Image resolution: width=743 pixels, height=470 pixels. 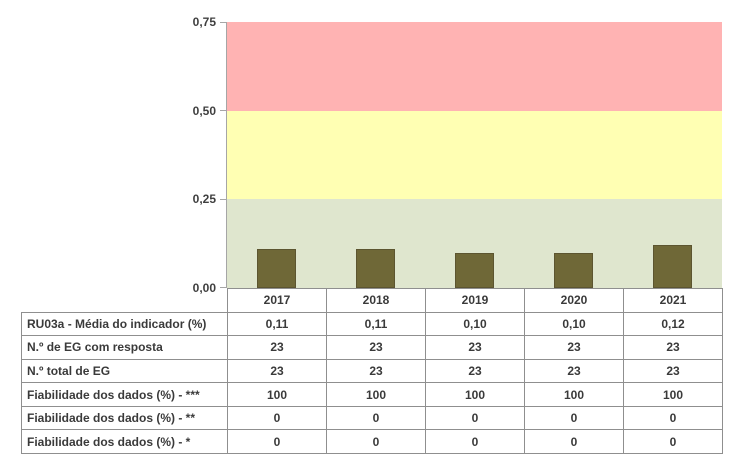 I want to click on table-row-reliability-2star: Fiabilidade dos dados (%) - ** 0 0 0 0 0, so click(x=372, y=418).